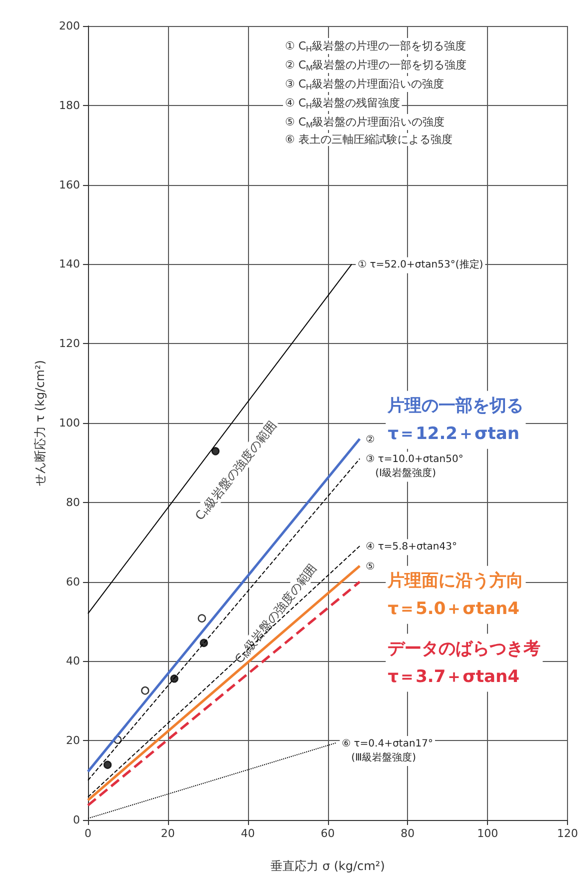  I want to click on annotation: ②, so click(370, 440).